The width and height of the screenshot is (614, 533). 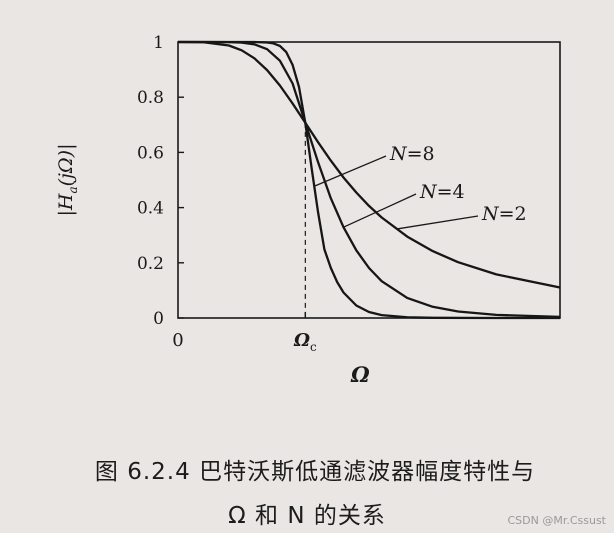 What do you see at coordinates (160, 181) in the screenshot?
I see `y-axis-ticks: 0 0.2 0.4 0.6 0.8 1` at bounding box center [160, 181].